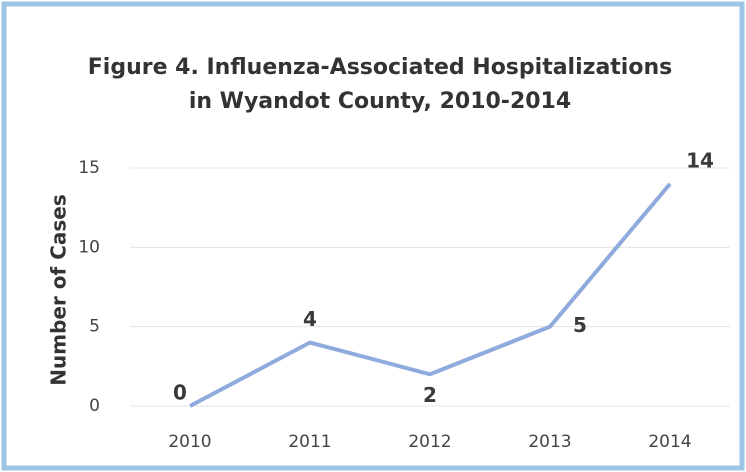 Image resolution: width=746 pixels, height=472 pixels. Describe the element at coordinates (669, 442) in the screenshot. I see `x-tick-label: 2014` at that location.